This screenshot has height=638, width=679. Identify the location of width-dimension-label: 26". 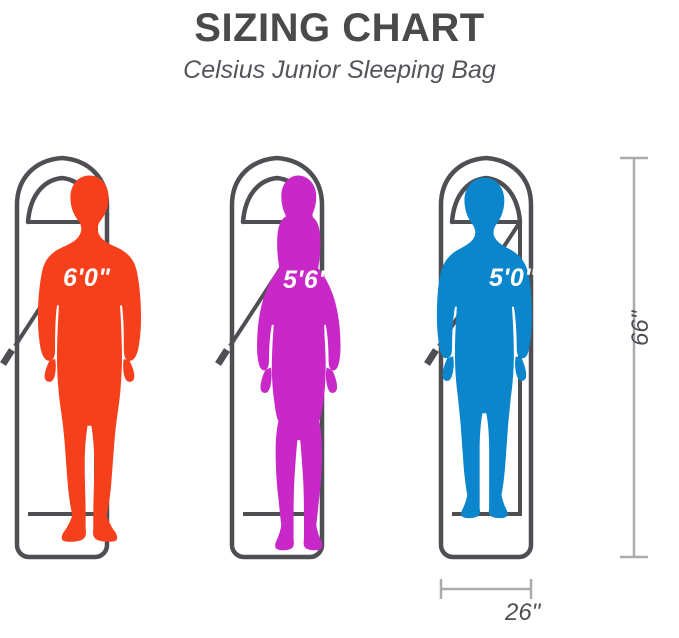
(523, 612).